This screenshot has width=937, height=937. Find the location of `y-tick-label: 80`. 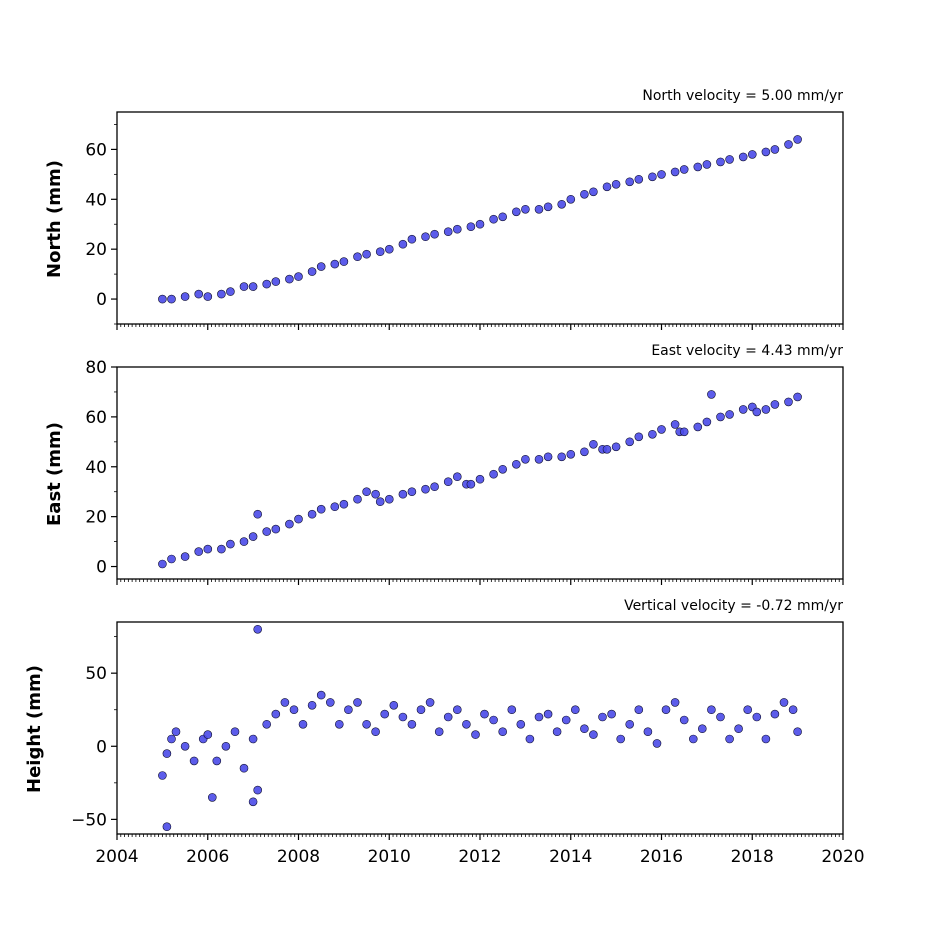

y-tick-label: 80 is located at coordinates (96, 368).